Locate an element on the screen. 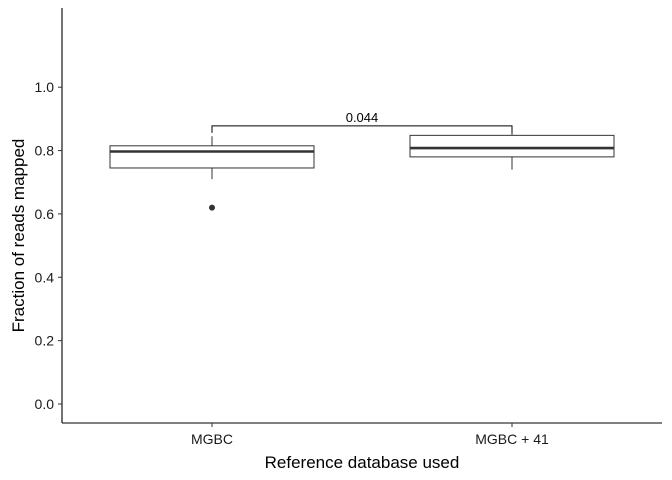 Image resolution: width=672 pixels, height=480 pixels. y-tick-label: 0.4 is located at coordinates (45, 277).